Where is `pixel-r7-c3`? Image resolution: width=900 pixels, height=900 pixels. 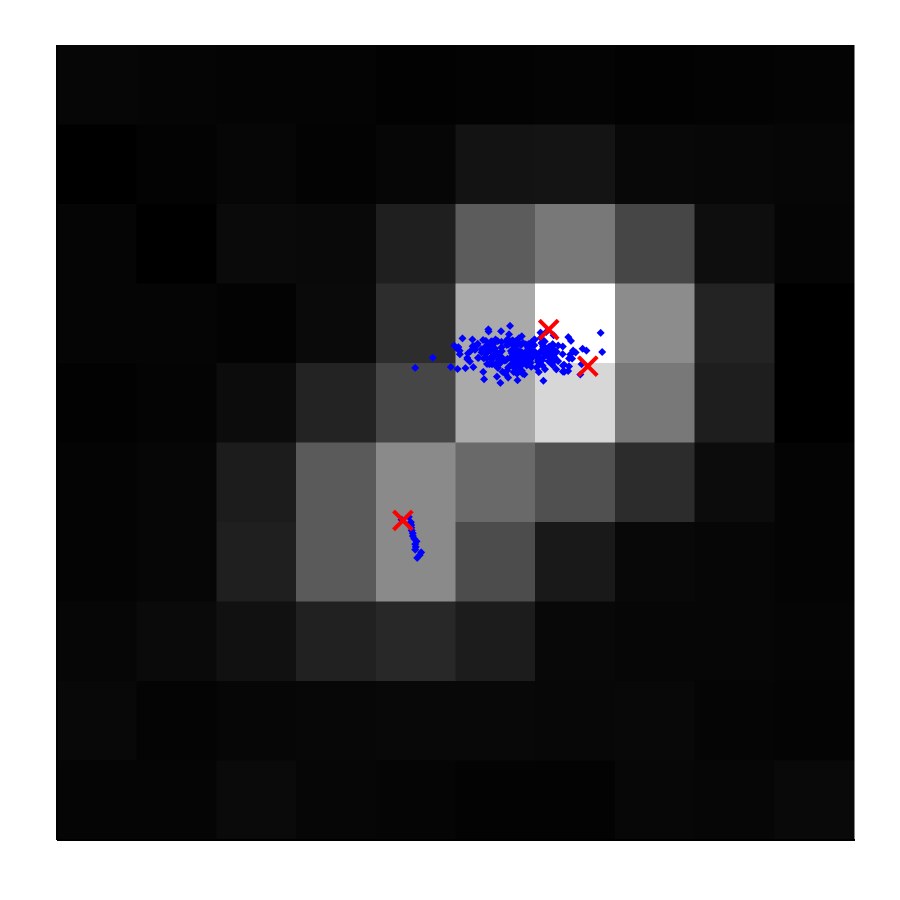 pixel-r7-c3 is located at coordinates (336, 641).